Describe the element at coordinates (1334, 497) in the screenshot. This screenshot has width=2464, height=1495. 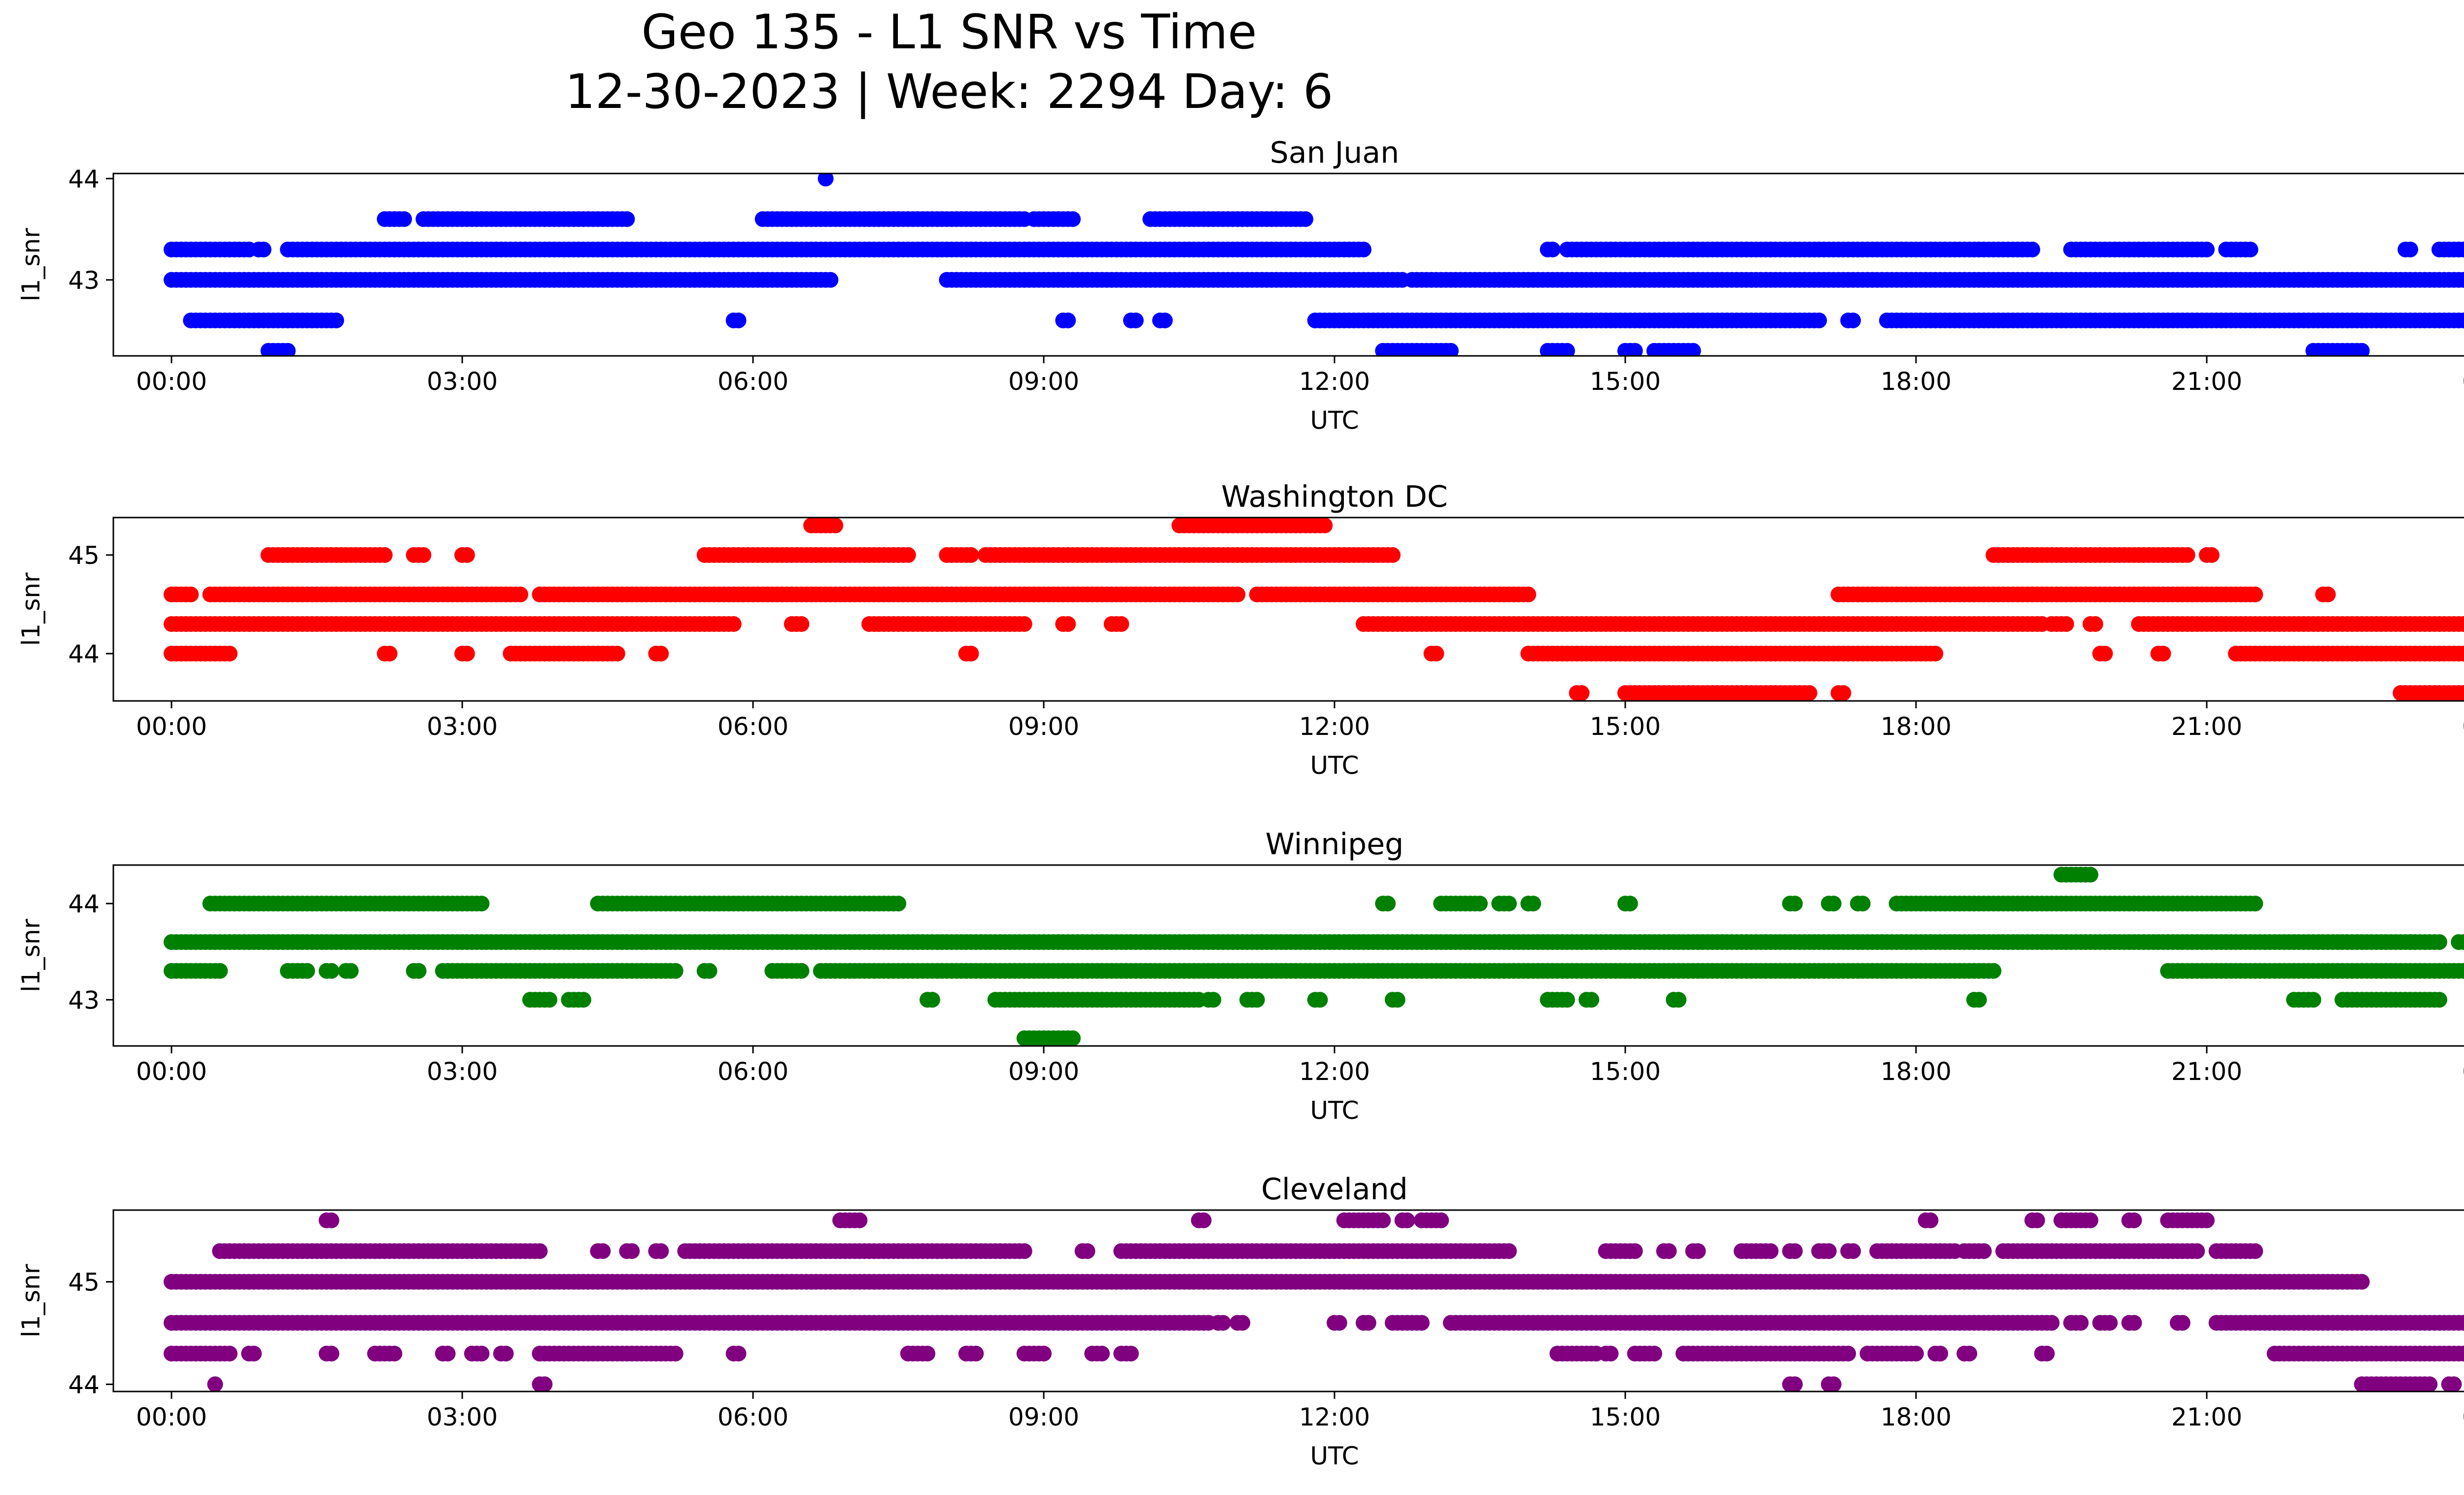
I see `subplot-title: Washington DC` at that location.